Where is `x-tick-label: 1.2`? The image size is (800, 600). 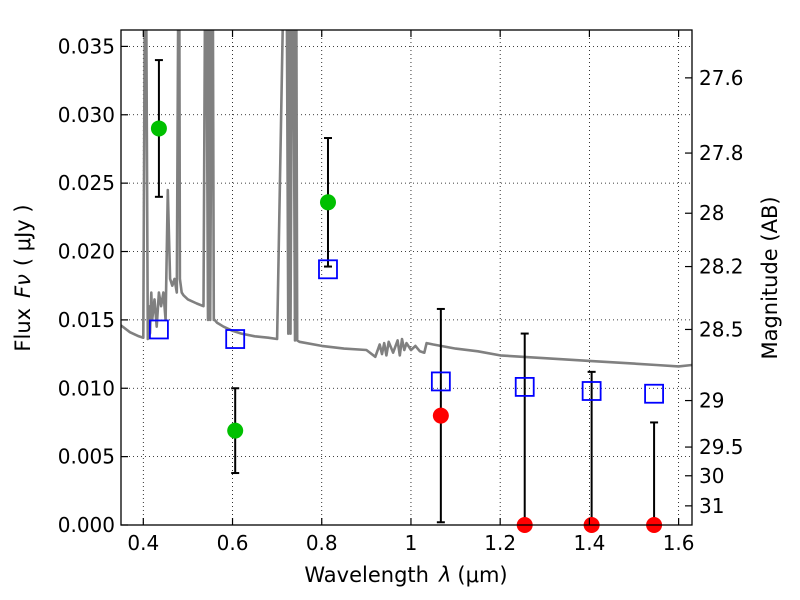 x-tick-label: 1.2 is located at coordinates (500, 543).